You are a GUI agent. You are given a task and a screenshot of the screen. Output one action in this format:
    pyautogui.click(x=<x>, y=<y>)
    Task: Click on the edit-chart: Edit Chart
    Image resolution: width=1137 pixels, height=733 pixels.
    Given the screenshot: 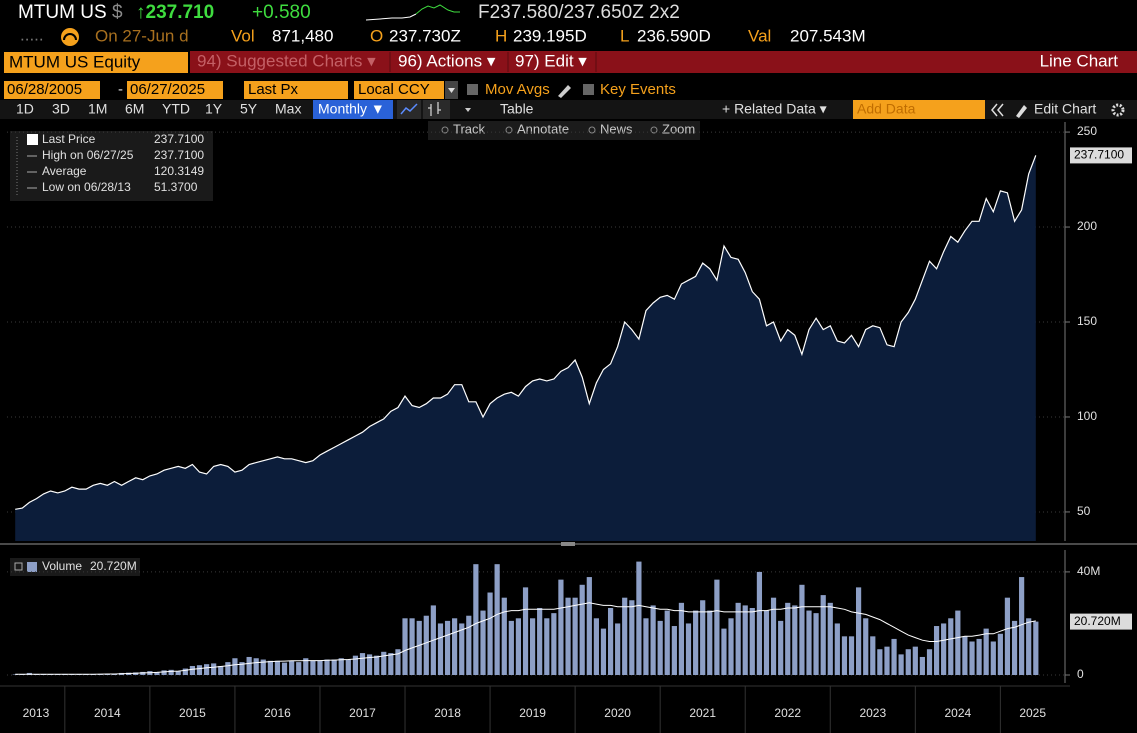 What is the action you would take?
    pyautogui.click(x=1065, y=109)
    